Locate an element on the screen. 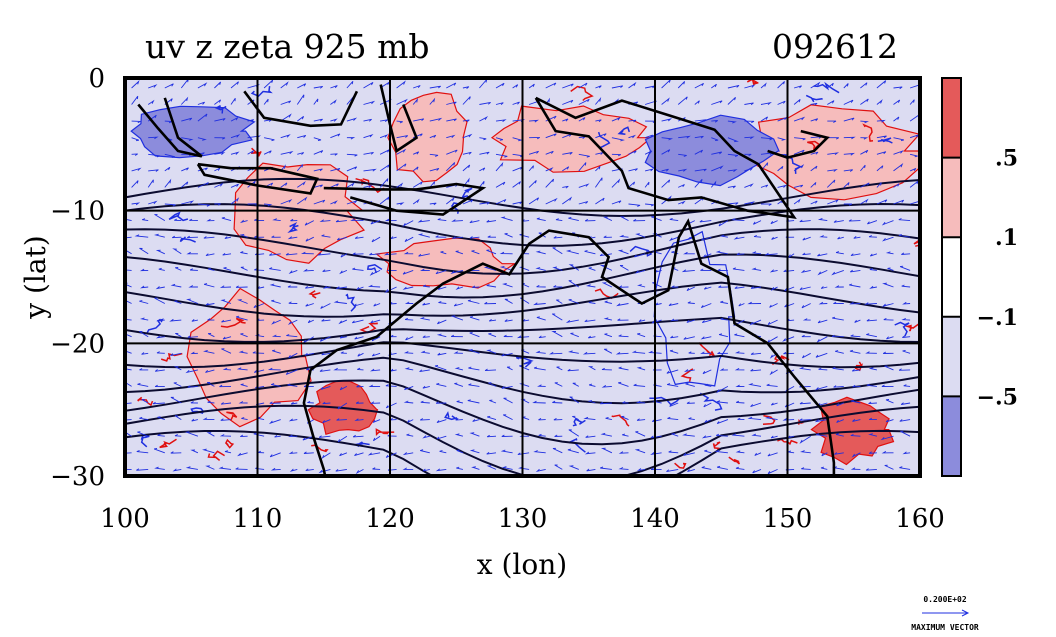 The image size is (1056, 637). reference-vector-arrowhead is located at coordinates (965, 613).